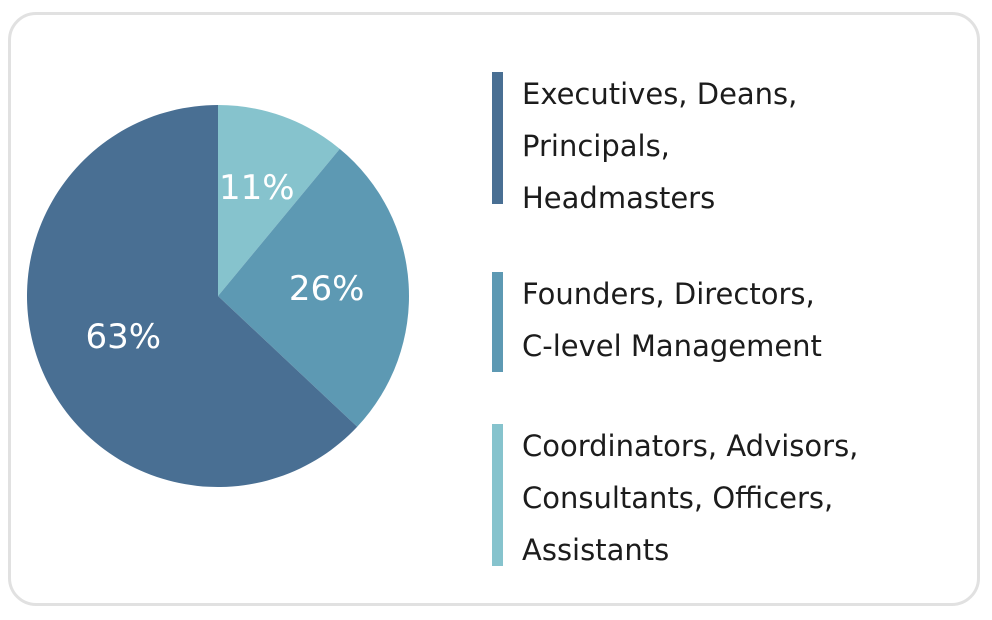 The height and width of the screenshot is (620, 992). Describe the element at coordinates (727, 323) in the screenshot. I see `legend-item-founders: Founders, Directors, C-level Management` at that location.